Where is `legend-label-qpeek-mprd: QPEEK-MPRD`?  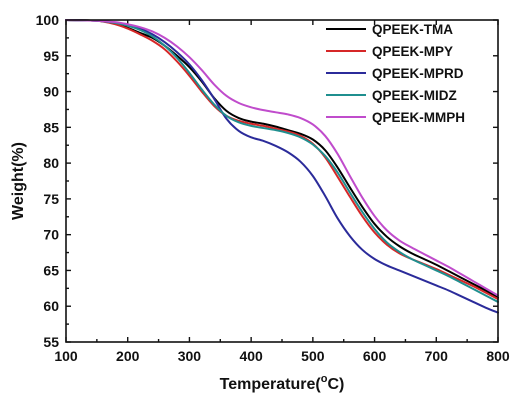 legend-label-qpeek-mprd: QPEEK-MPRD is located at coordinates (418, 73).